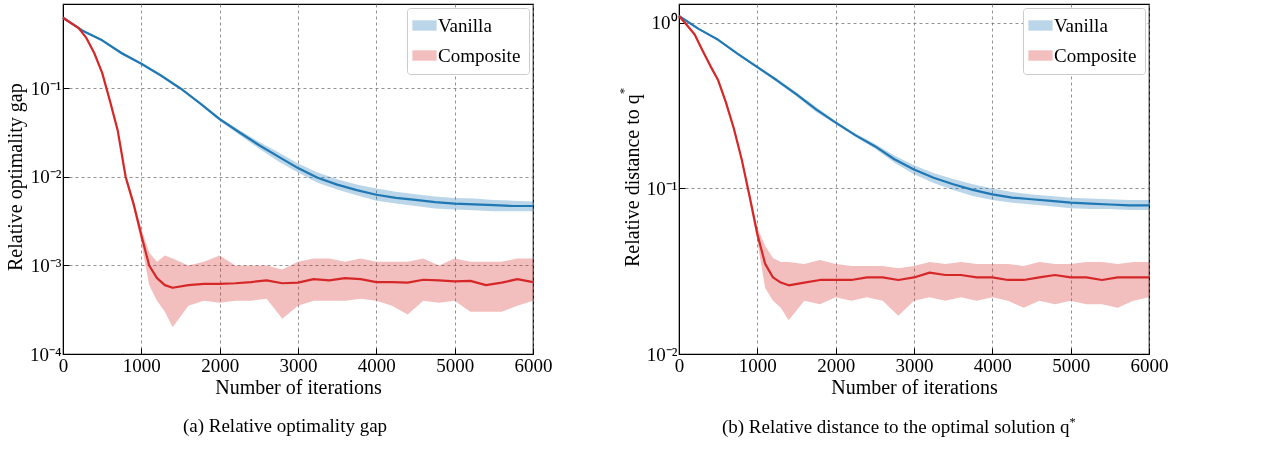  Describe the element at coordinates (898, 427) in the screenshot. I see `text: (b) Relative distance to the optimal solution q$^{*}$` at that location.